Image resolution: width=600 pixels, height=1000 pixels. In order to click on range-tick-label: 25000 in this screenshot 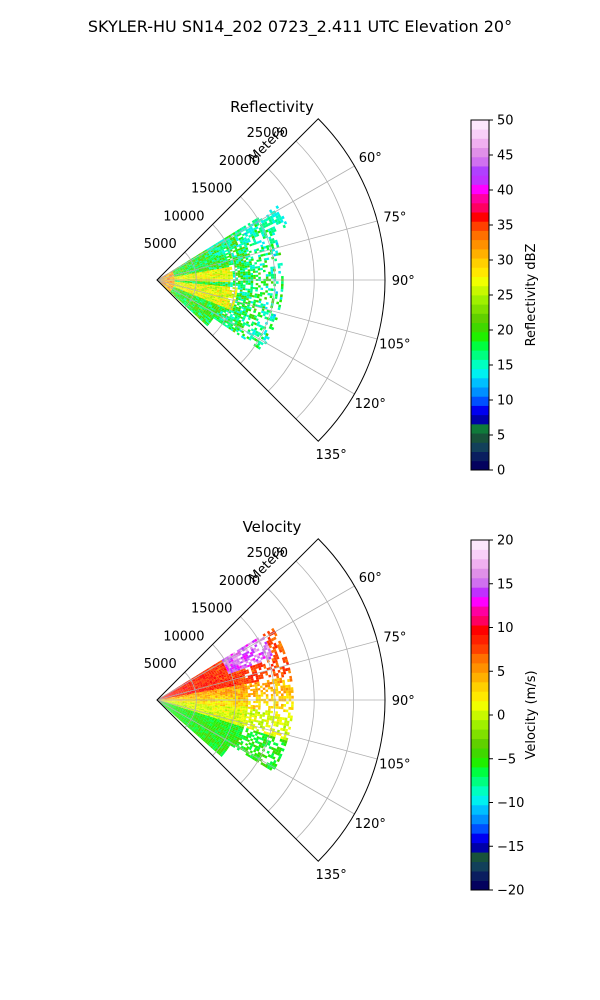, I will do `click(267, 133)`.